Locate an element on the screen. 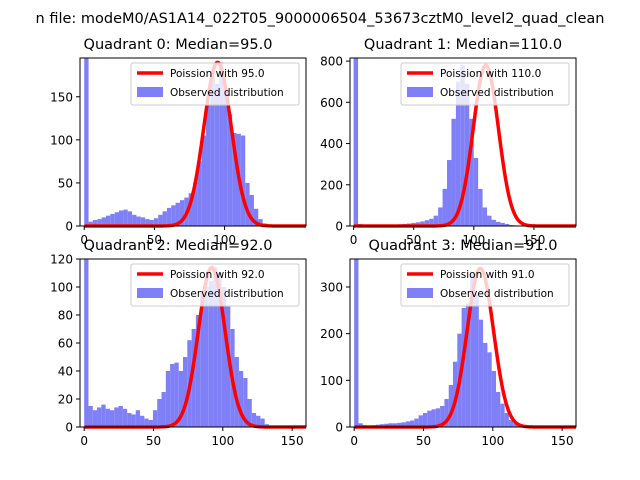  y-tick-label: 150 is located at coordinates (61, 97).